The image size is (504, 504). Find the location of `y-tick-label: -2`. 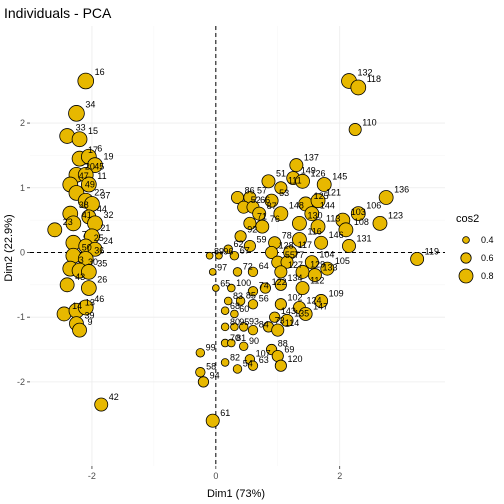

y-tick-label: -2 is located at coordinates (21, 382).